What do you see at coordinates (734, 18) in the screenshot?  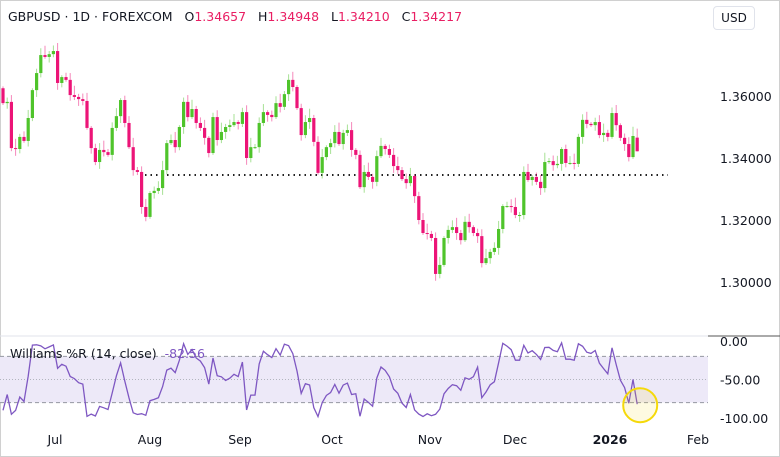 I see `currency-button: USD` at bounding box center [734, 18].